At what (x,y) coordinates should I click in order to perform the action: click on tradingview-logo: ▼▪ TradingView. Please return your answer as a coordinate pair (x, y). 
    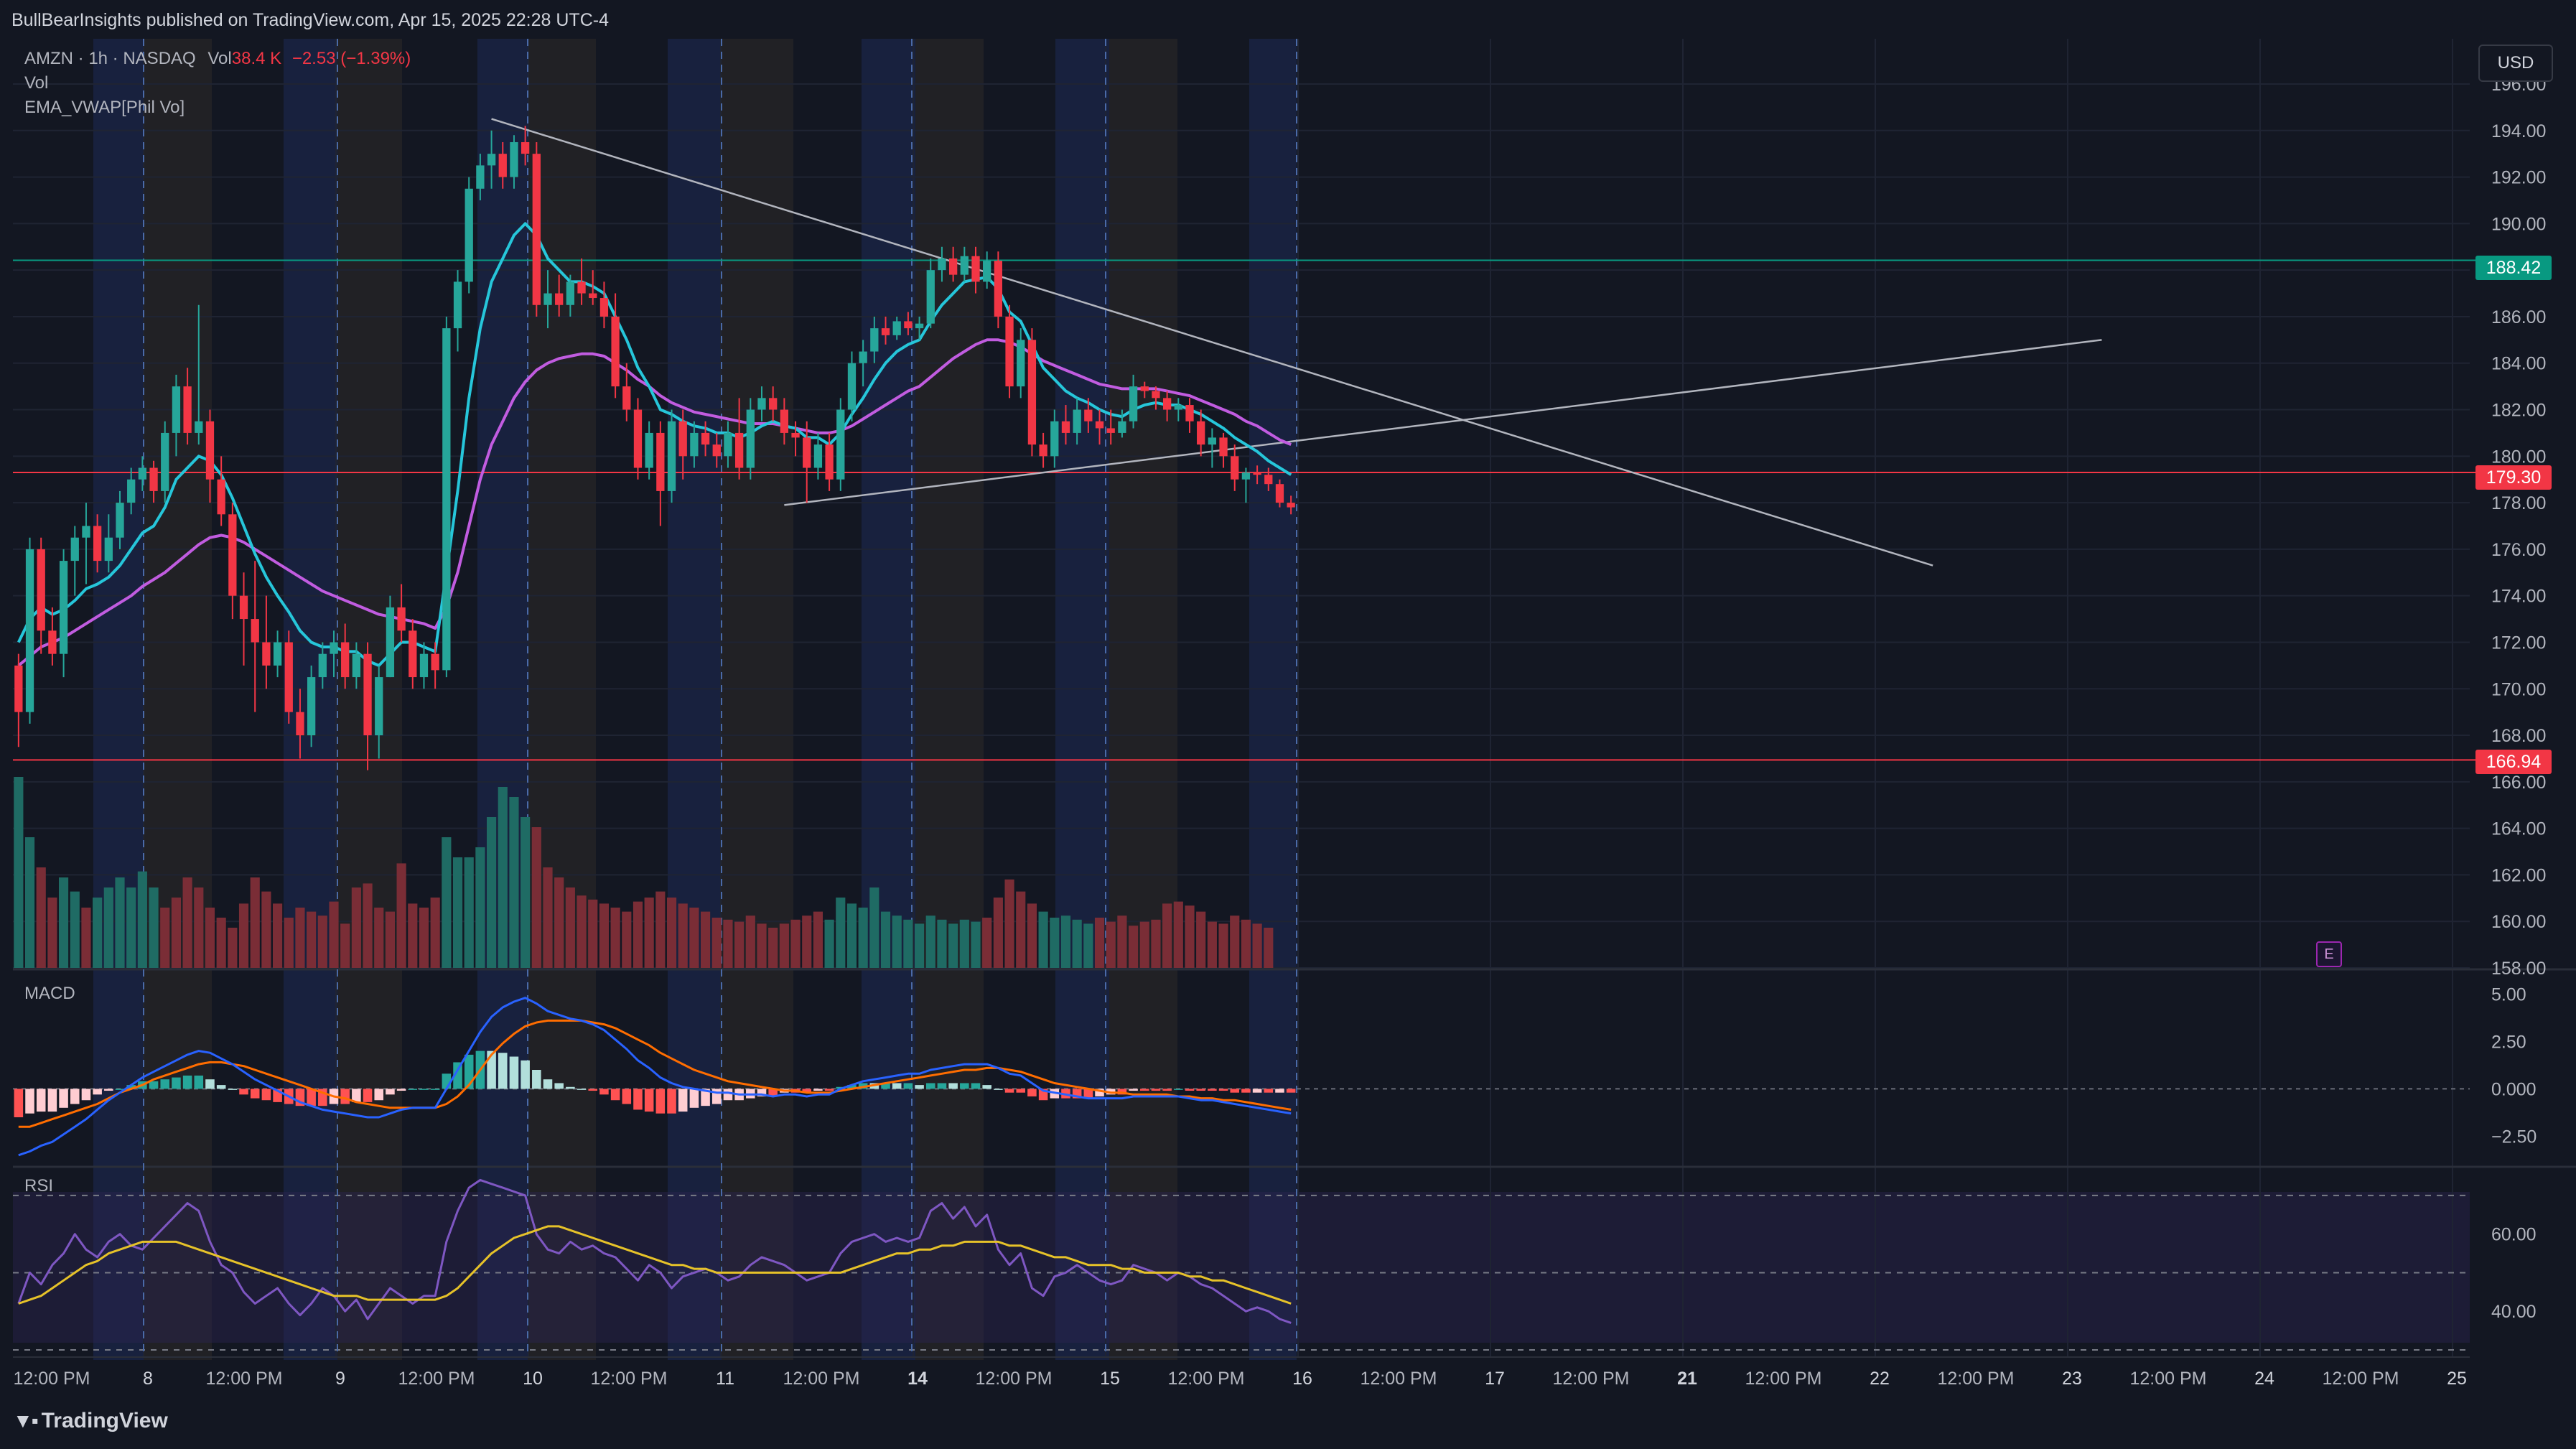
    Looking at the image, I should click on (90, 1421).